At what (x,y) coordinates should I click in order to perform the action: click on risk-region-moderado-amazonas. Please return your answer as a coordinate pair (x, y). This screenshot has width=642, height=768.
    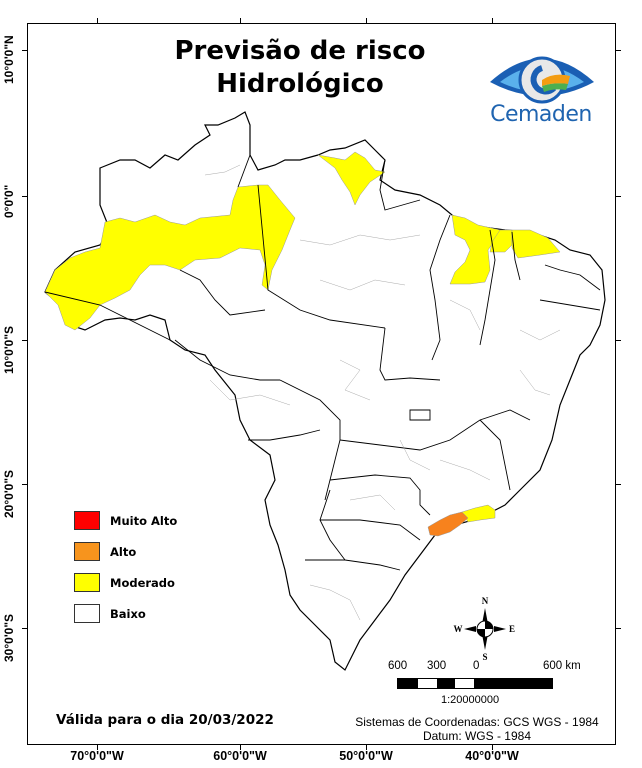
    Looking at the image, I should click on (170, 257).